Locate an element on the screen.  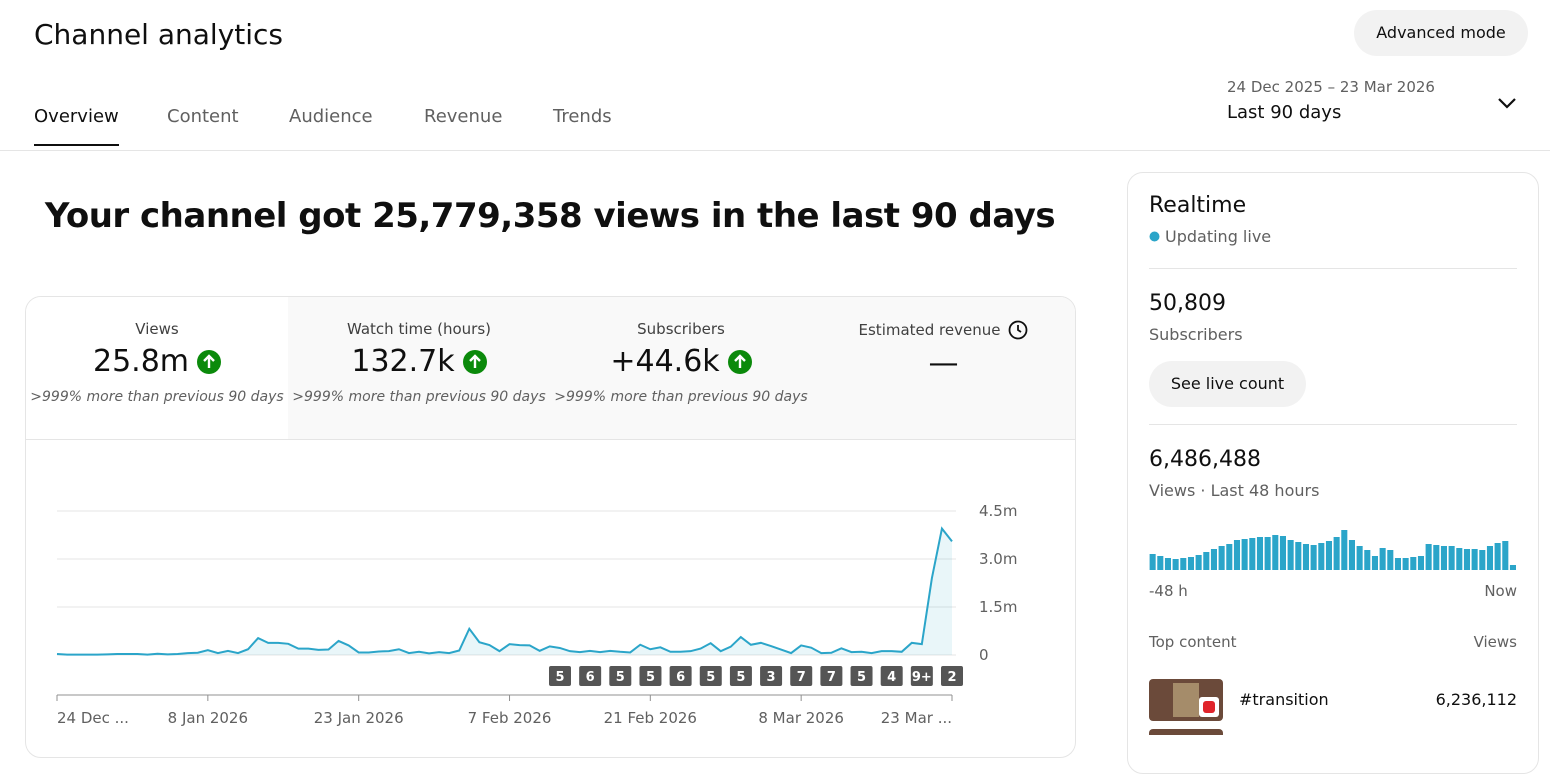
metric-tile: Estimated revenue — is located at coordinates (943, 368).